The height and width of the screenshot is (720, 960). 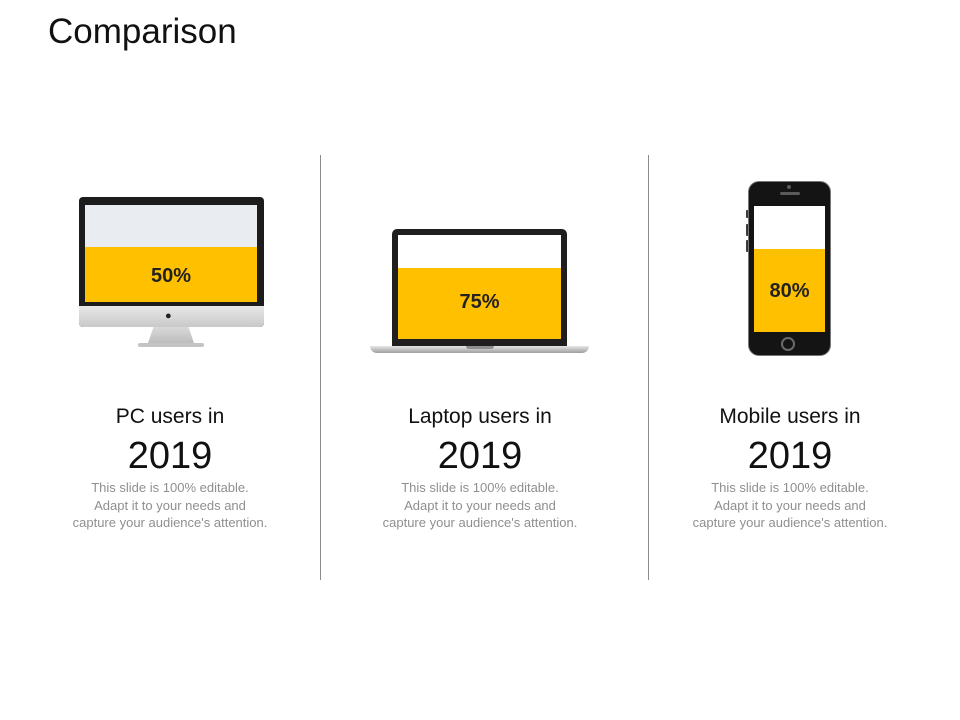 What do you see at coordinates (171, 335) in the screenshot?
I see `monitor-stand` at bounding box center [171, 335].